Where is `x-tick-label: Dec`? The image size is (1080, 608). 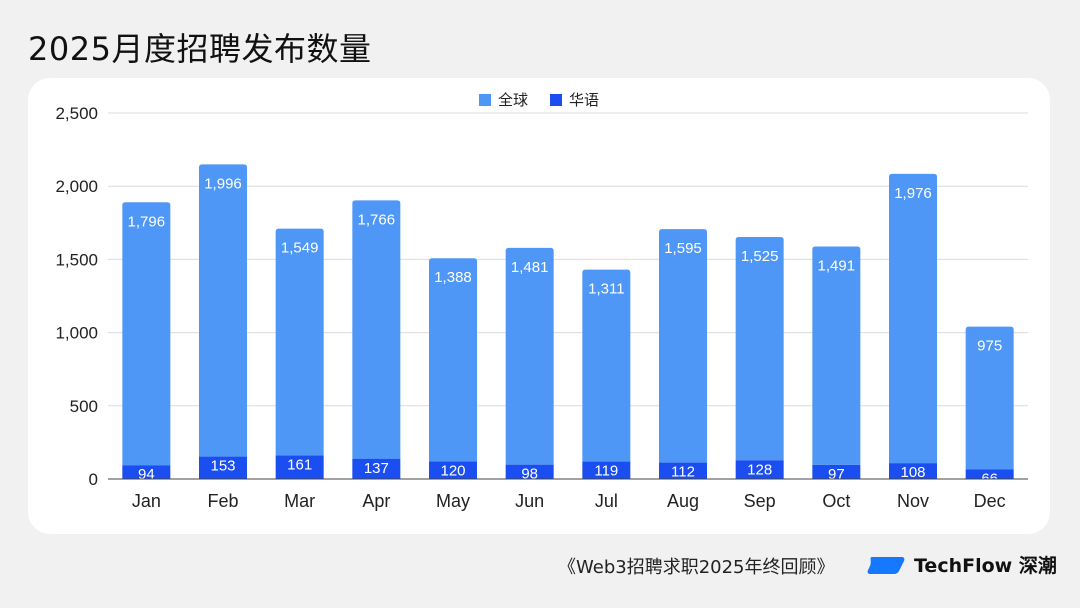
x-tick-label: Dec is located at coordinates (990, 501).